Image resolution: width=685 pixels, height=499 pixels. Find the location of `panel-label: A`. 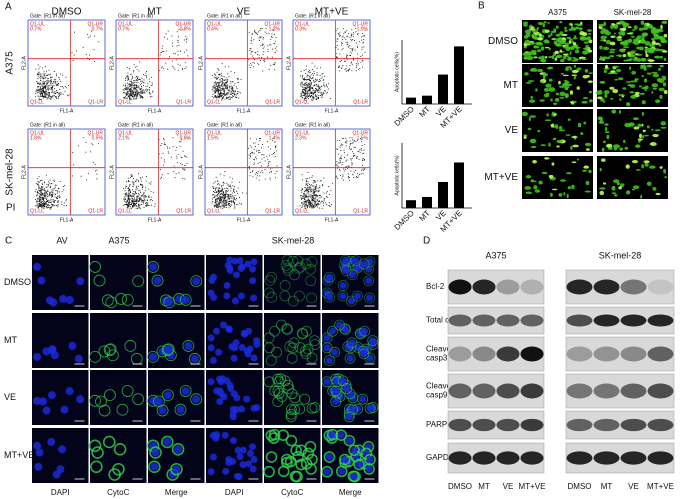

panel-label: A is located at coordinates (8, 7).